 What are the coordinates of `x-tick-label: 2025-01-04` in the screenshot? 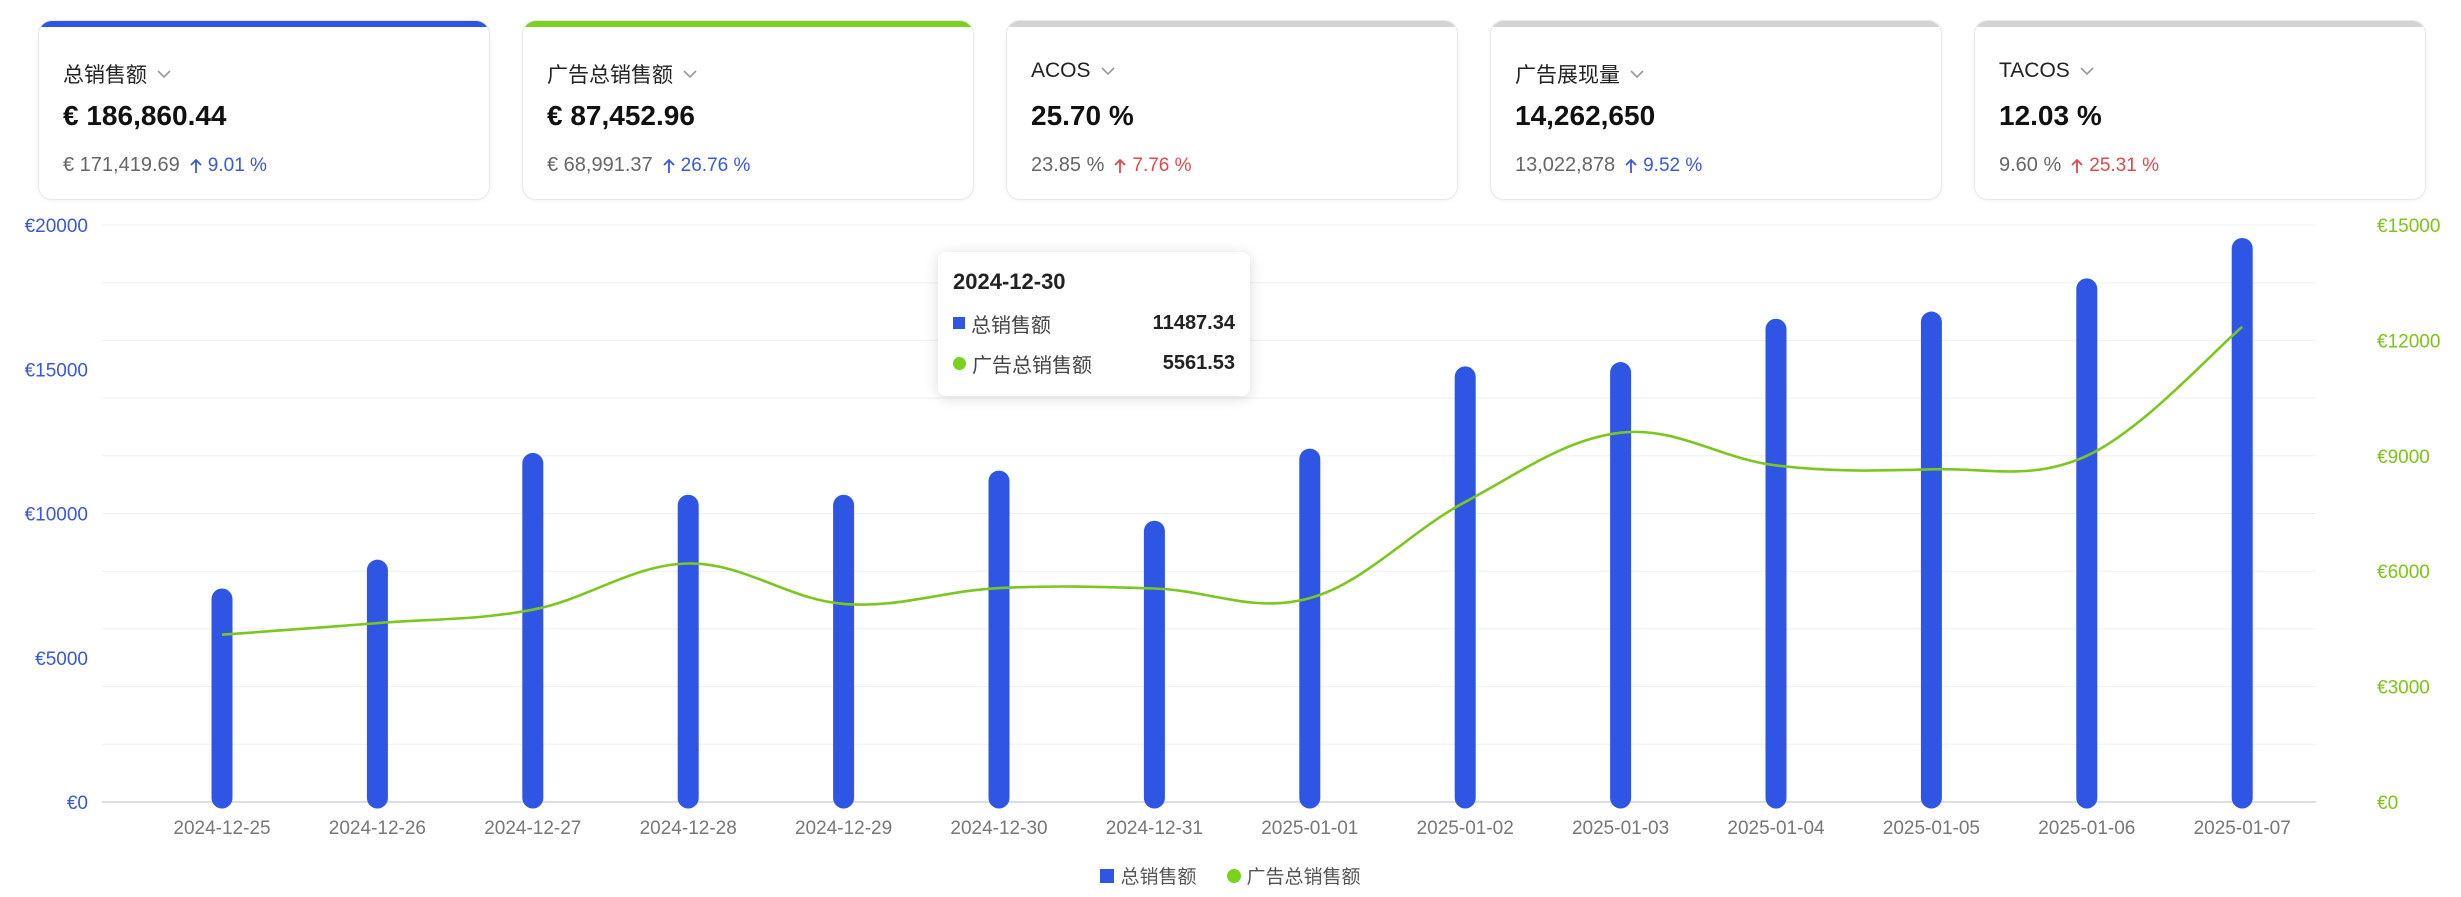 It's located at (1776, 828).